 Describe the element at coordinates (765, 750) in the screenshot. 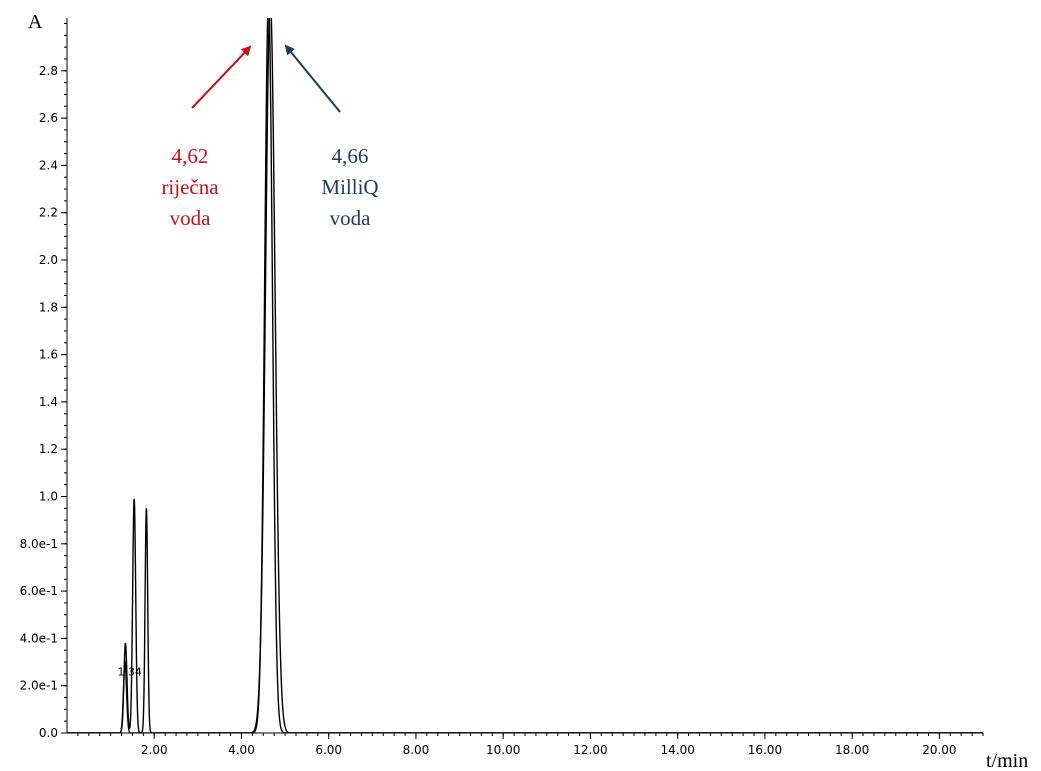

I see `x-tick-label: 16.00` at that location.